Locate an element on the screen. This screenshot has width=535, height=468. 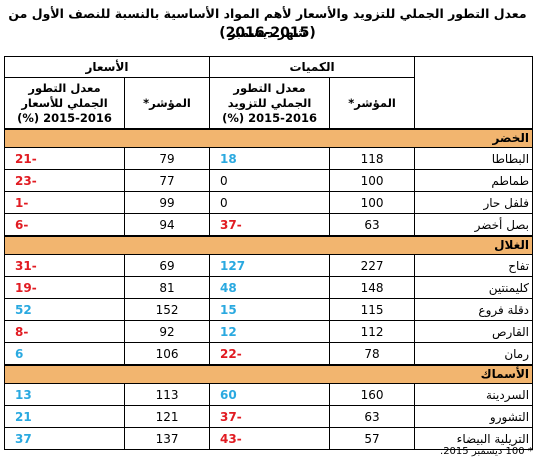
price-index: 69 is located at coordinates (167, 265).